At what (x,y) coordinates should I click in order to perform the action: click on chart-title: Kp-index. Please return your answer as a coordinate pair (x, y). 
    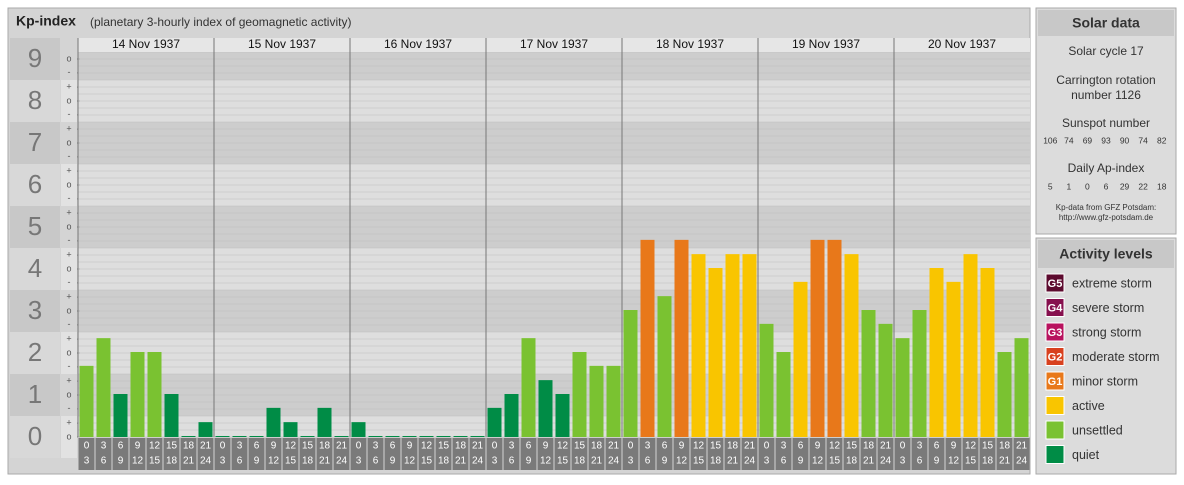
    Looking at the image, I should click on (46, 21).